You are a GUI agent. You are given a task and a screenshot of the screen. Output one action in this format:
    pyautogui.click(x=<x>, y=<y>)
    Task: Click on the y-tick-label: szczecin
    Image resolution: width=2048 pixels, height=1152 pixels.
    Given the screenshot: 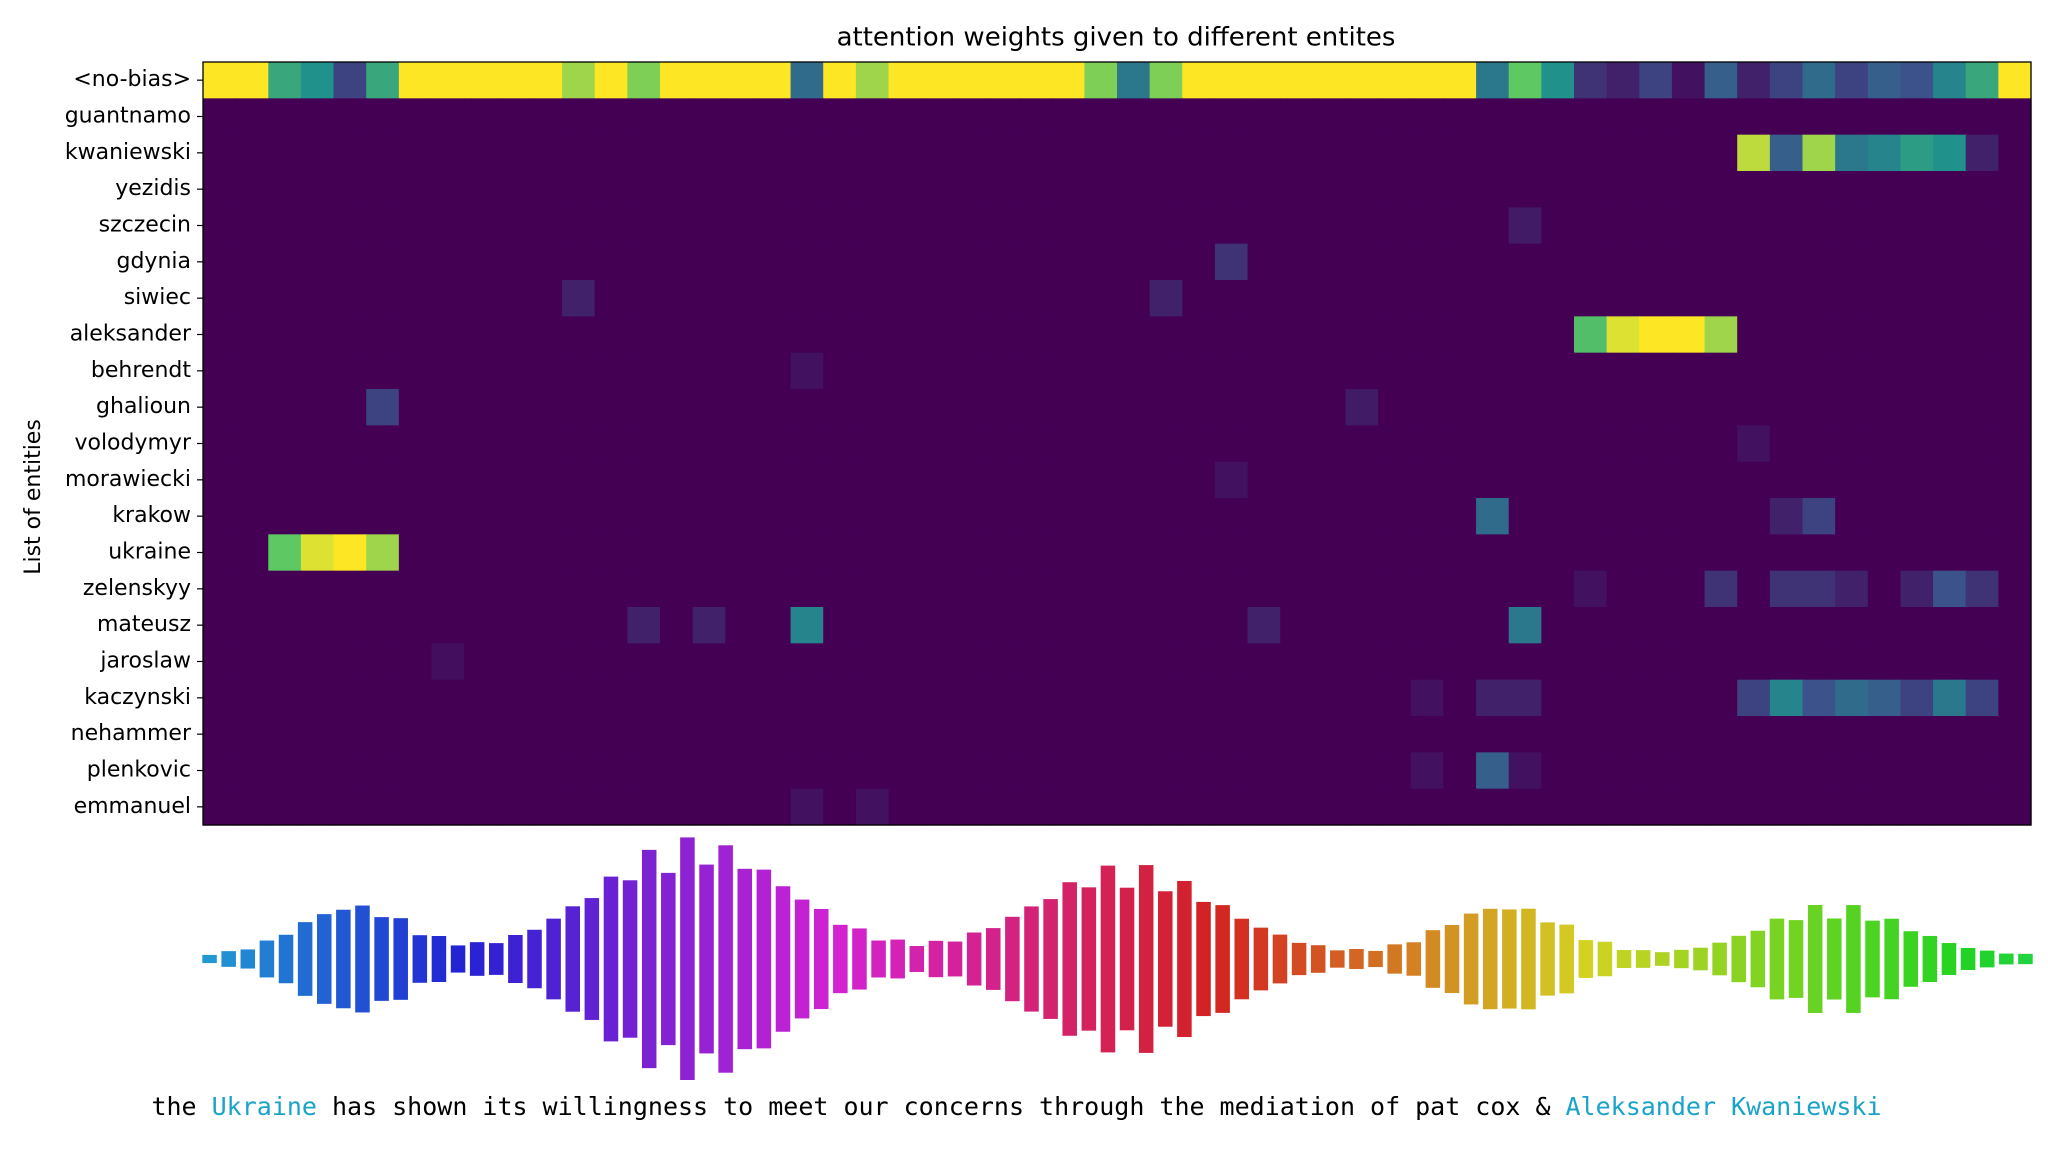 What is the action you would take?
    pyautogui.click(x=145, y=225)
    